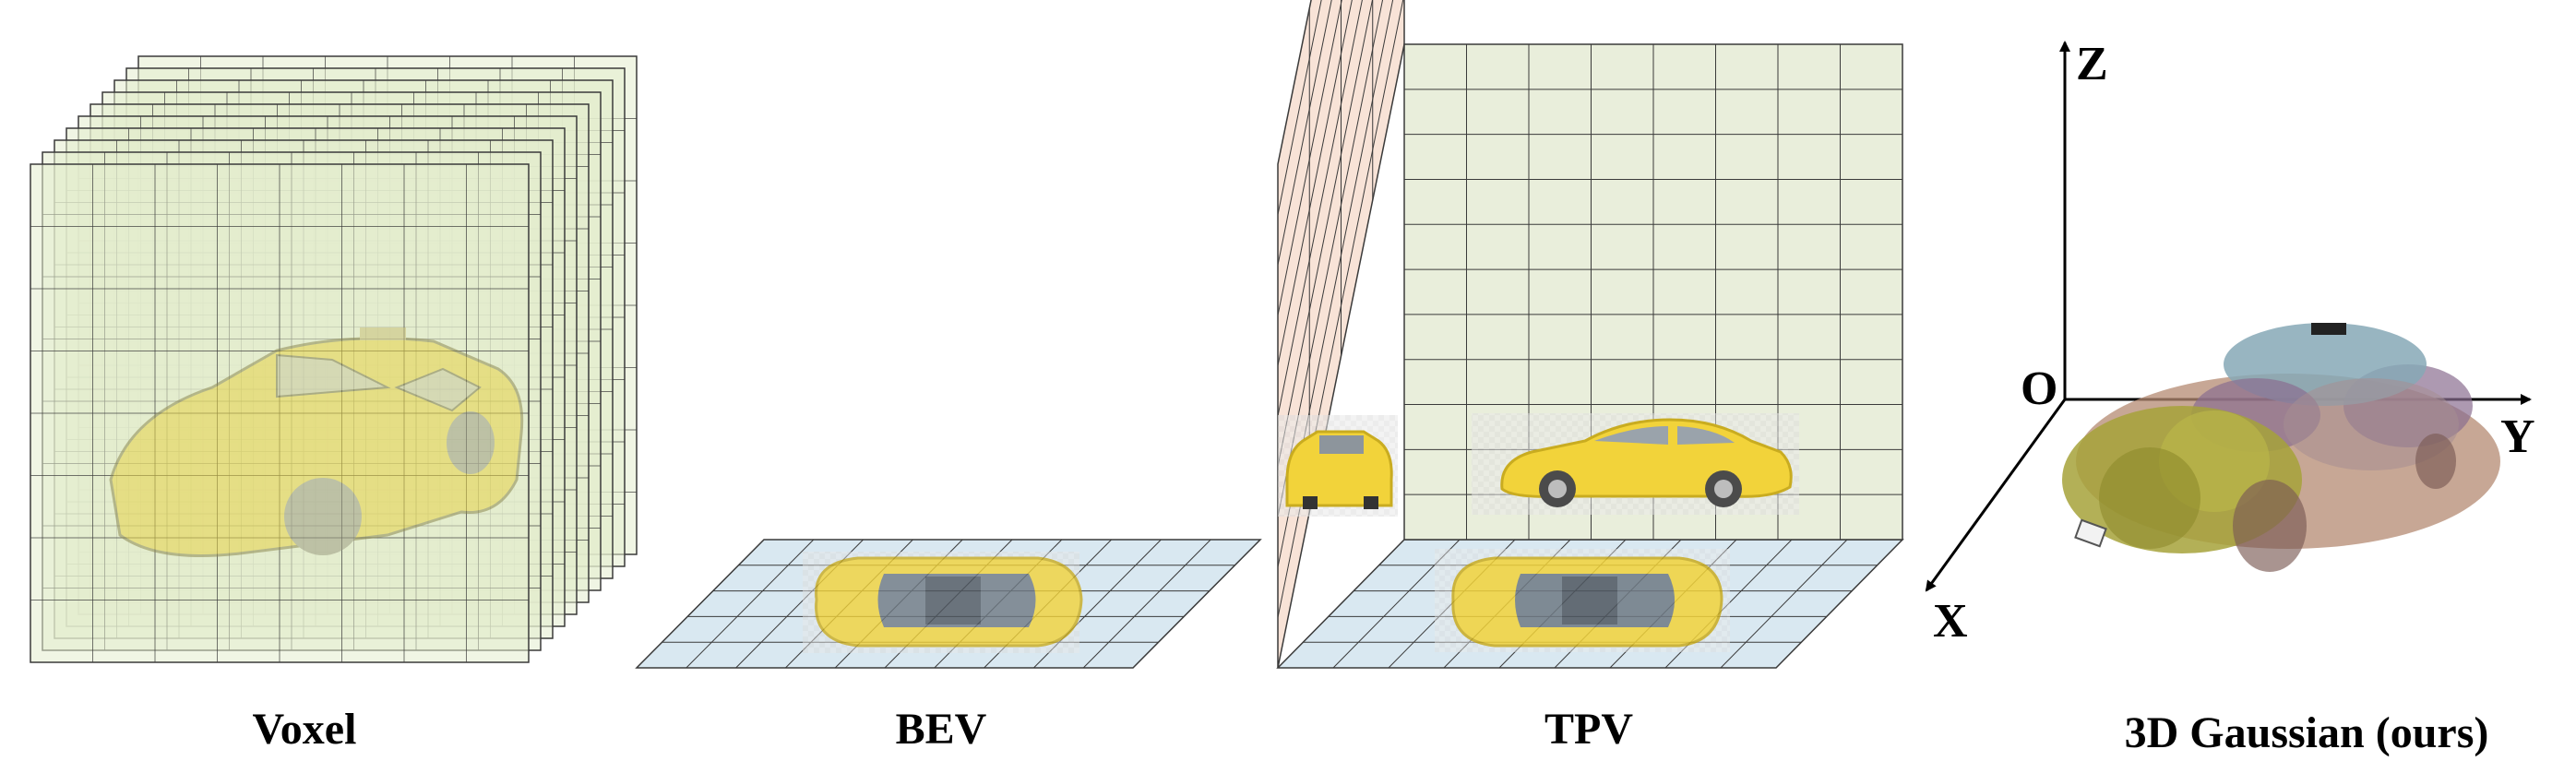  Describe the element at coordinates (2039, 389) in the screenshot. I see `origin-label: O` at that location.